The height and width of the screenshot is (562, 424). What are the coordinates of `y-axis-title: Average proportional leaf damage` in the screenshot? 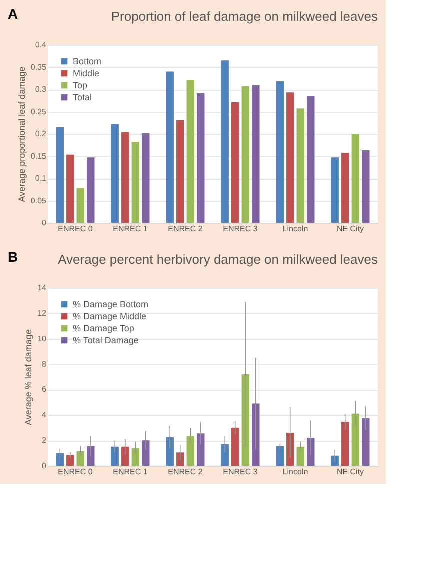 It's located at (21, 134).